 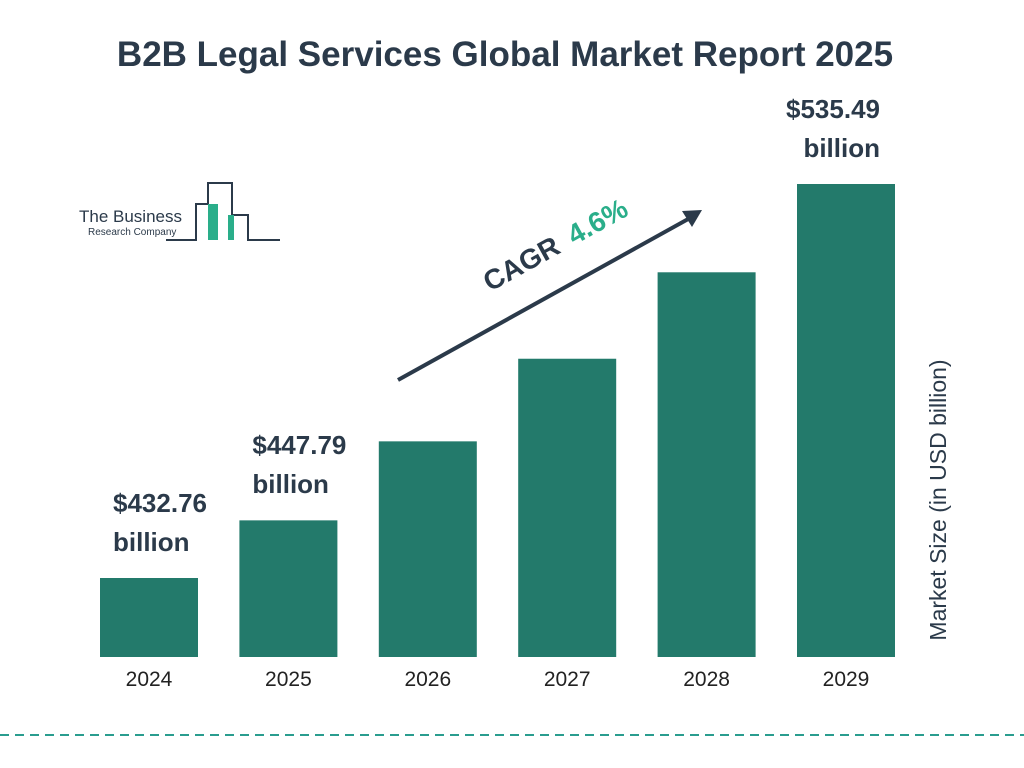 I want to click on cagr-label: CAGR, so click(x=521, y=263).